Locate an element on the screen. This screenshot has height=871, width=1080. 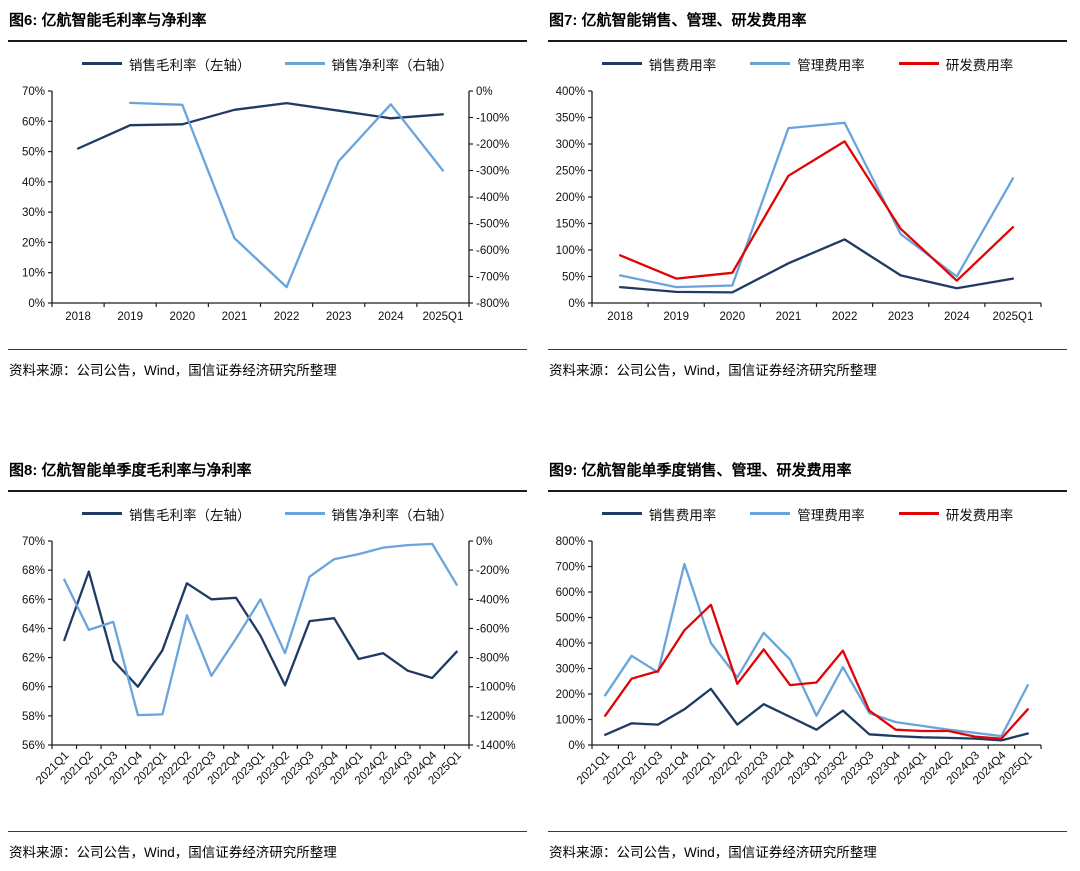
svg-text: 56% is located at coordinates (33, 746).